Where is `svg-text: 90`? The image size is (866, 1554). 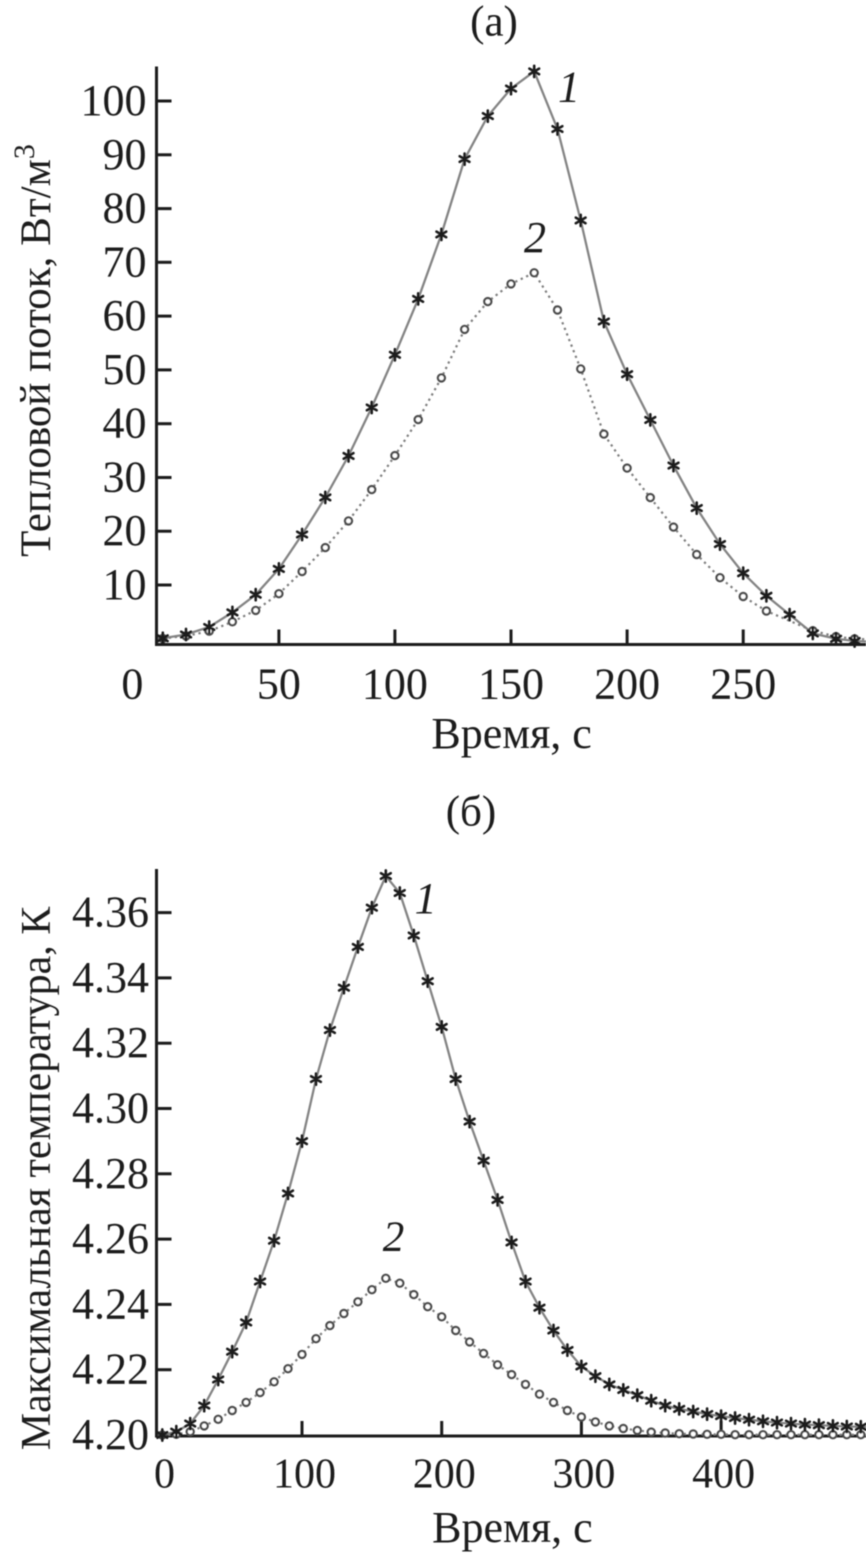 svg-text: 90 is located at coordinates (125, 154).